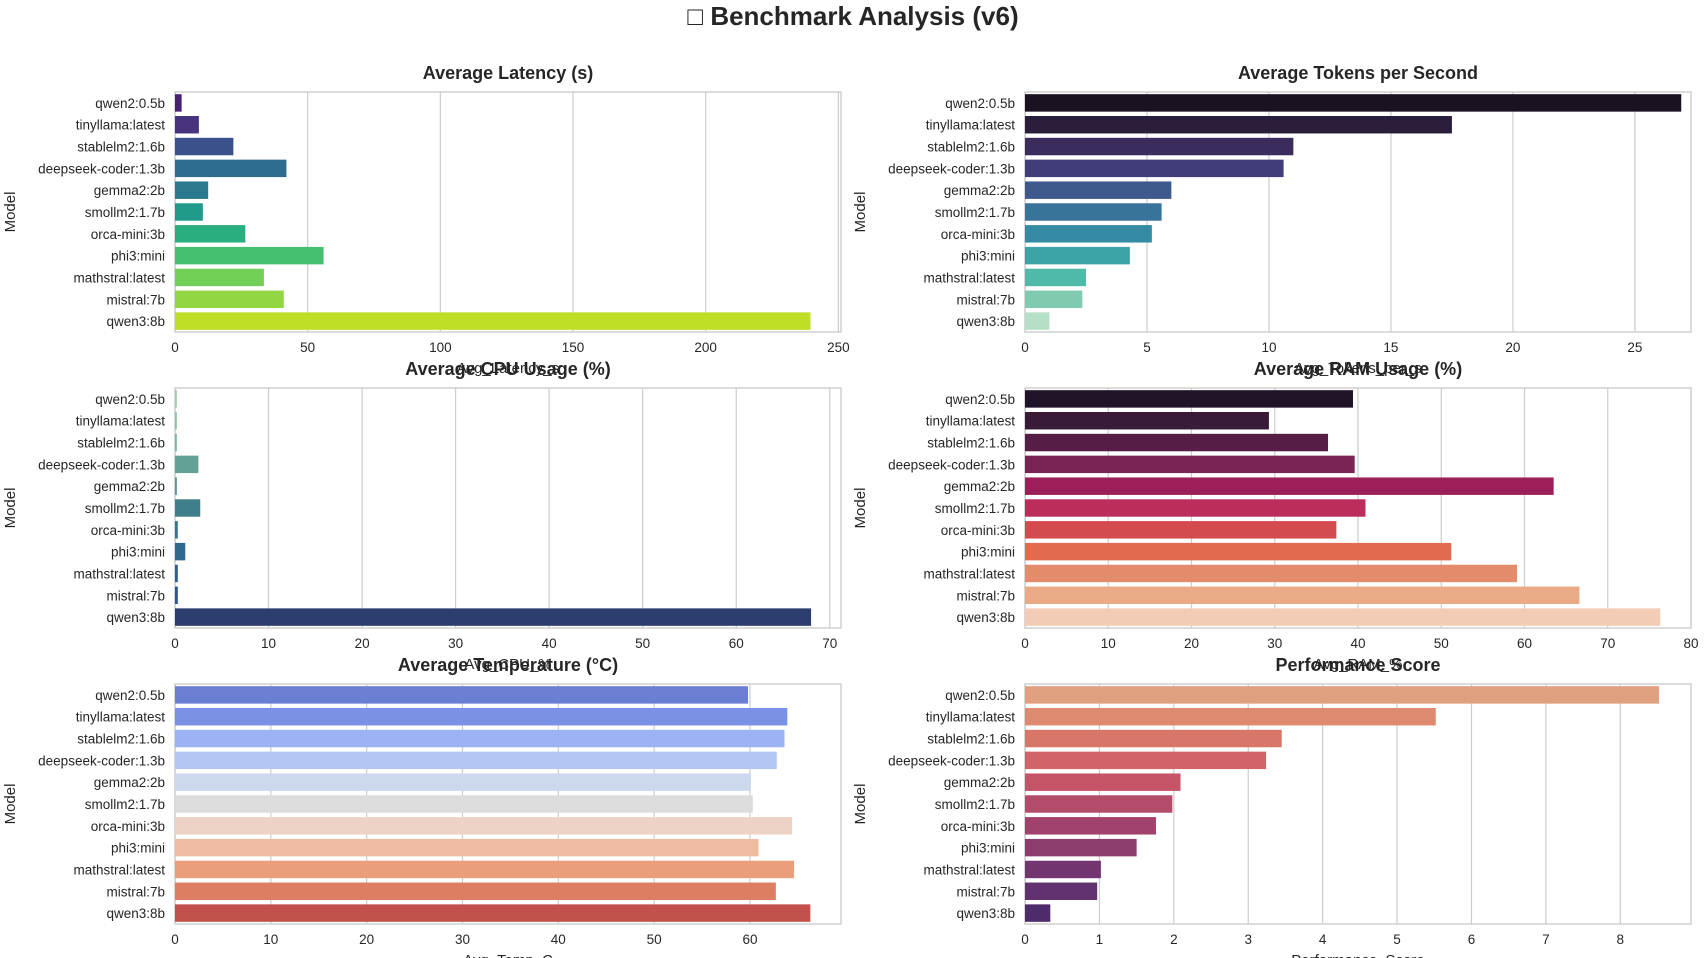 The image size is (1706, 958). Describe the element at coordinates (705, 347) in the screenshot. I see `x-tick-label: 200` at that location.